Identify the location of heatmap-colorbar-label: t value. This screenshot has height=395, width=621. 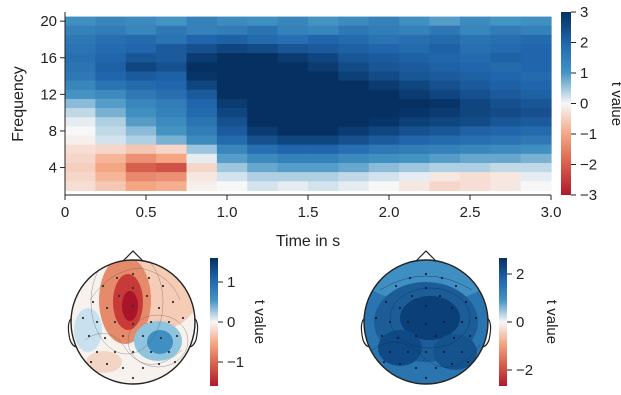
(614, 104).